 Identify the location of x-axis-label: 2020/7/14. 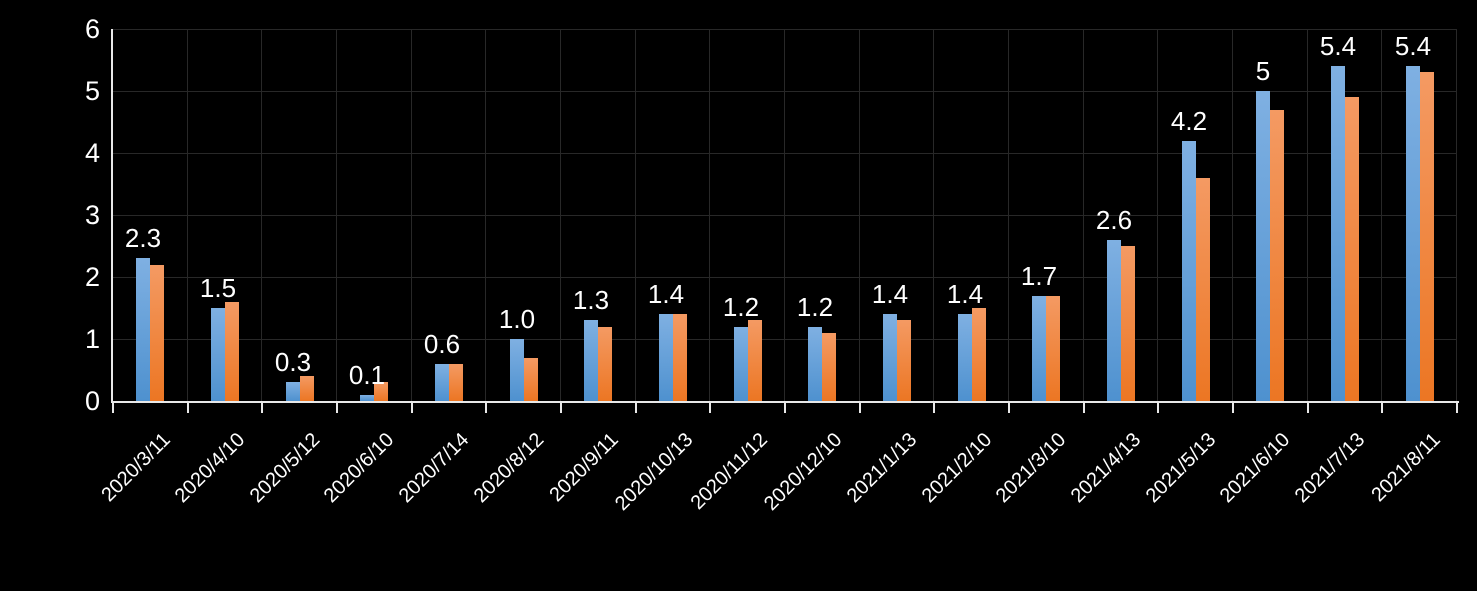
(434, 468).